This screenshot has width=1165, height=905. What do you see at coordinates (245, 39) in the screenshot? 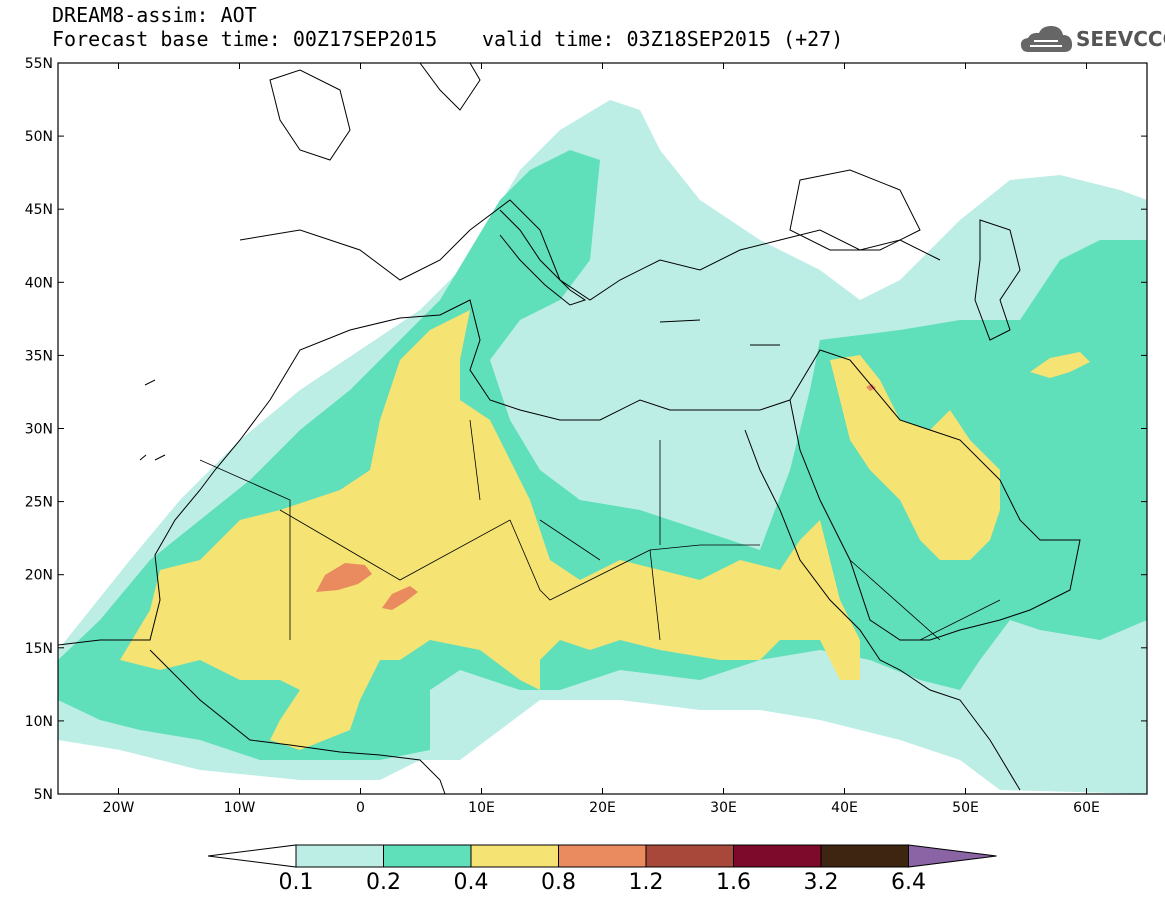
I see `forecast-base-time: Forecast base time: 00Z17SEP2015` at bounding box center [245, 39].